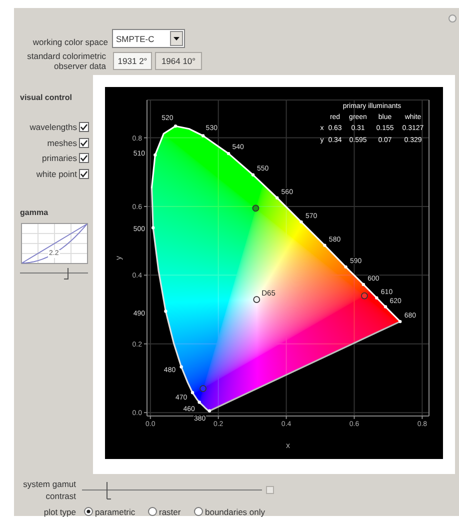  What do you see at coordinates (53, 127) in the screenshot?
I see `text: wavelengths` at bounding box center [53, 127].